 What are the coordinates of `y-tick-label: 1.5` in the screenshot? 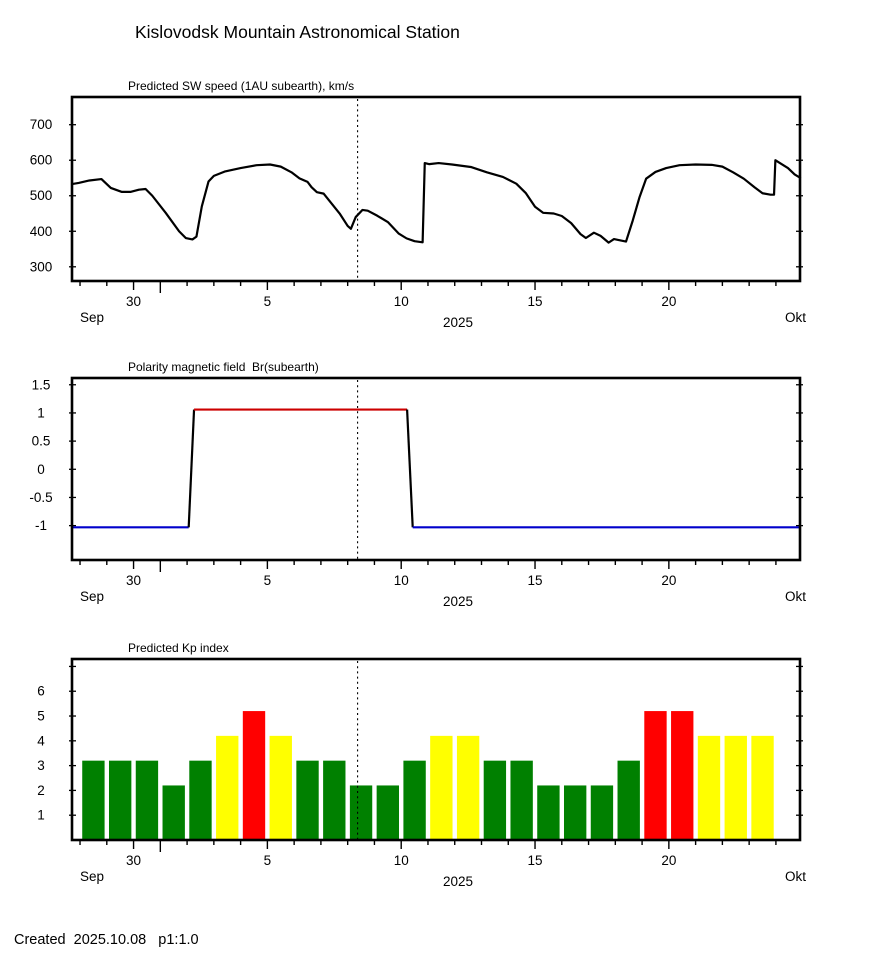 It's located at (41, 384).